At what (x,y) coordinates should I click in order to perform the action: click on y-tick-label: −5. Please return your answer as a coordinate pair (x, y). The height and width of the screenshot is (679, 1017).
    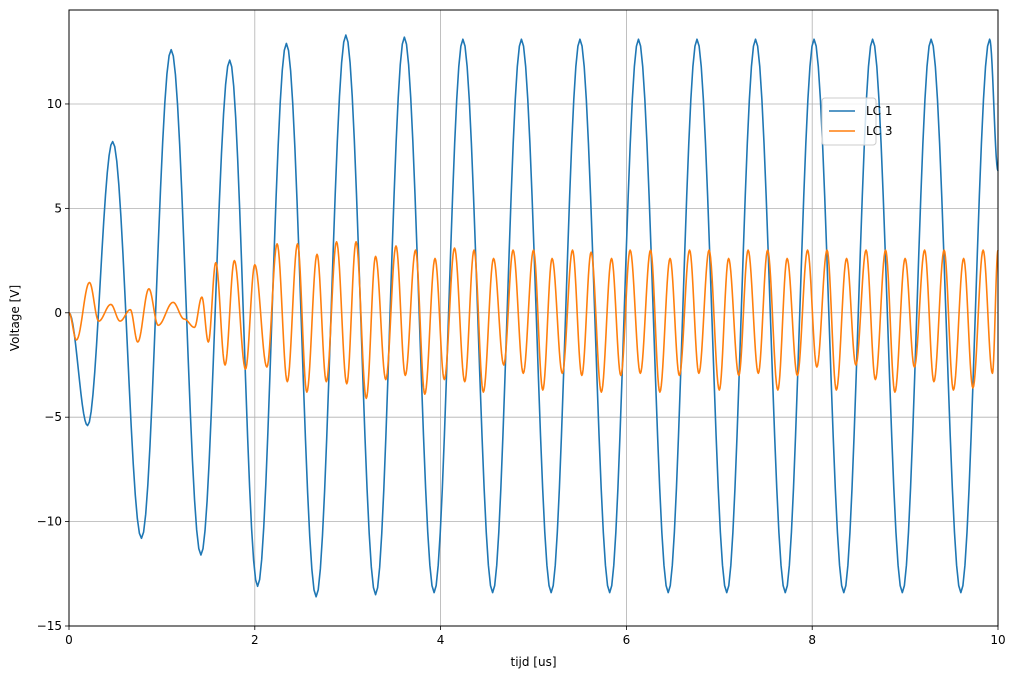
    Looking at the image, I should click on (53, 417).